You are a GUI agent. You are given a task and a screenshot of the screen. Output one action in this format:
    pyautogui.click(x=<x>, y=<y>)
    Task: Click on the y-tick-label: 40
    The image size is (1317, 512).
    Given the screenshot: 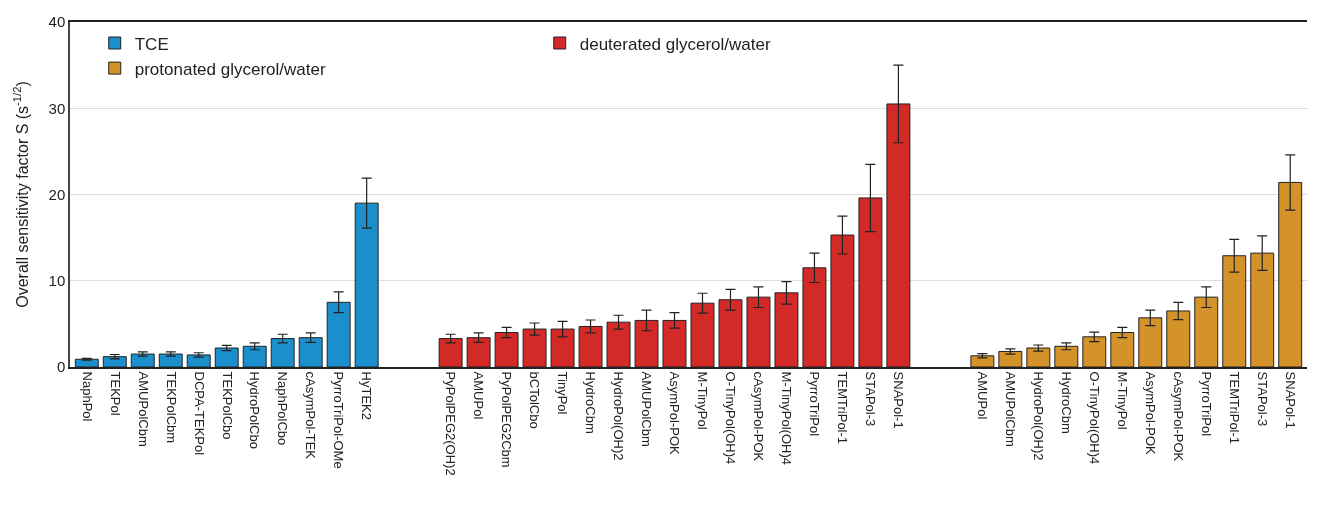 What is the action you would take?
    pyautogui.click(x=57, y=22)
    